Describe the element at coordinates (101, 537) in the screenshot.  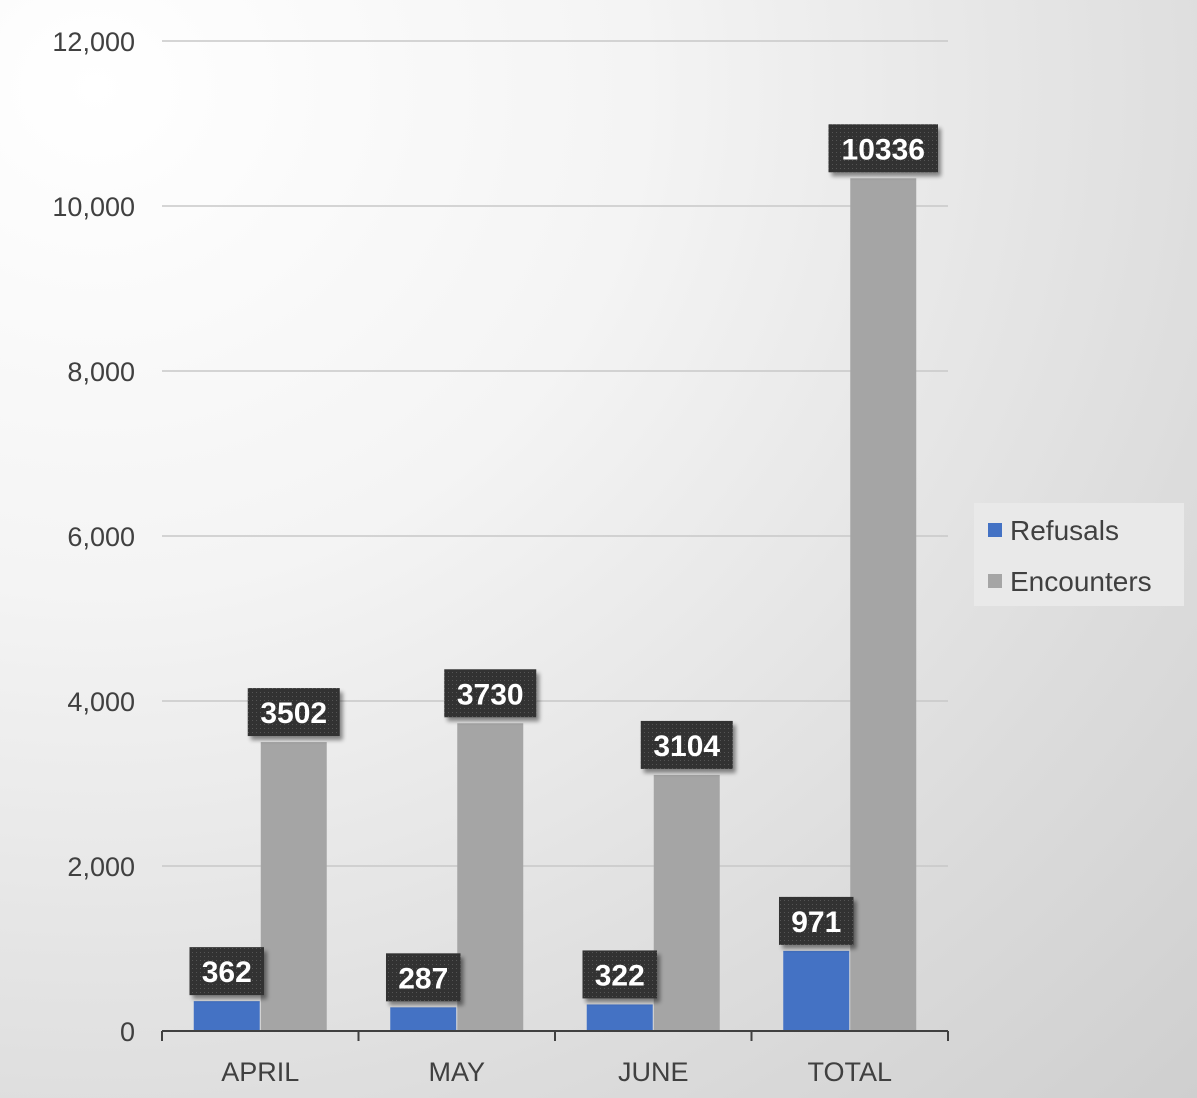
I see `y-tick-label: 6,000` at that location.